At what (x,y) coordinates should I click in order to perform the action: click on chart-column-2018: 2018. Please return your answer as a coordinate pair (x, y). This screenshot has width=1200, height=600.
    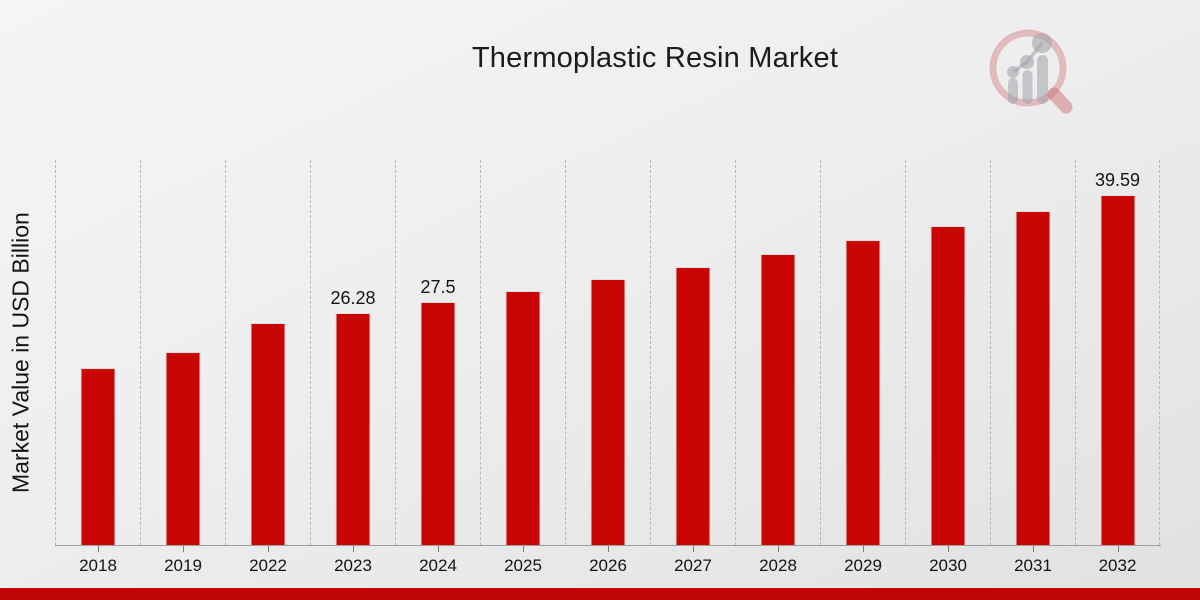
    Looking at the image, I should click on (97, 367).